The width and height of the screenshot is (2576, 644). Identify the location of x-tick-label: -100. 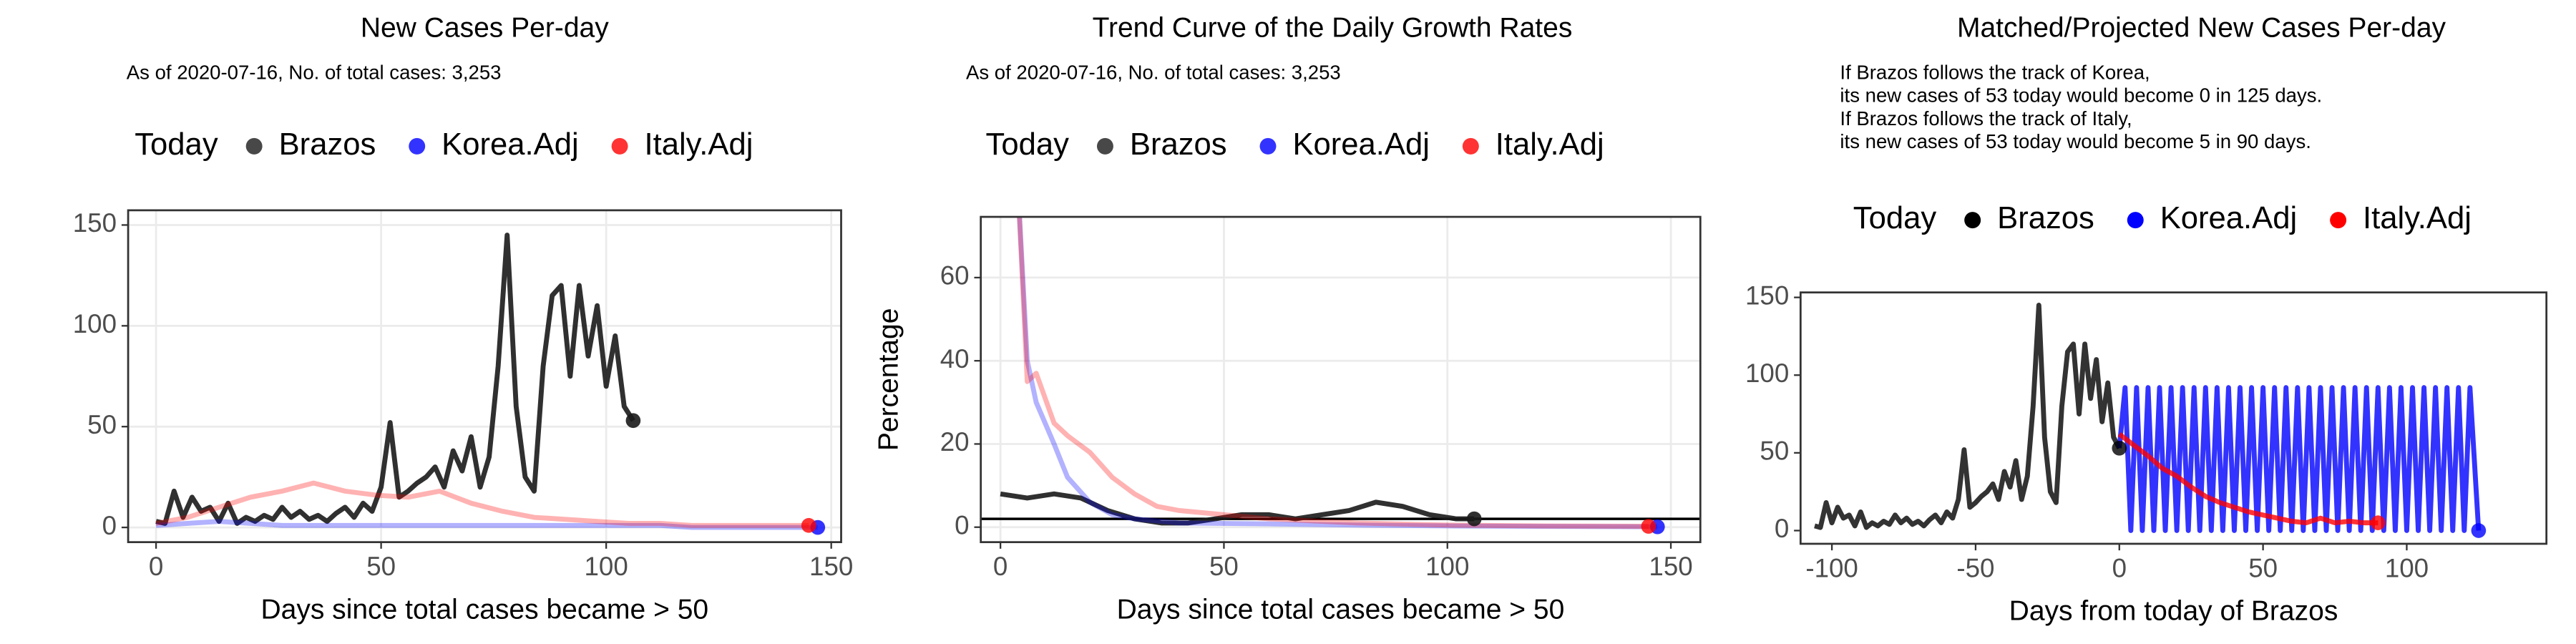
(1831, 567).